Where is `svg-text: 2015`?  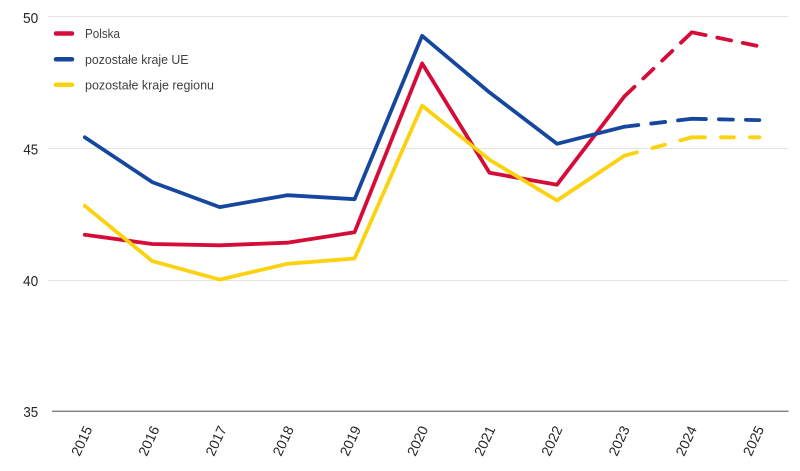
svg-text: 2015 is located at coordinates (82, 440).